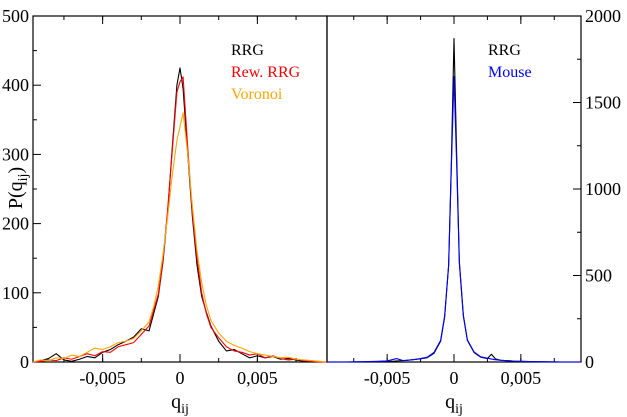 Image resolution: width=627 pixels, height=417 pixels. Describe the element at coordinates (18, 188) in the screenshot. I see `y-axis-label: P(qij)` at that location.